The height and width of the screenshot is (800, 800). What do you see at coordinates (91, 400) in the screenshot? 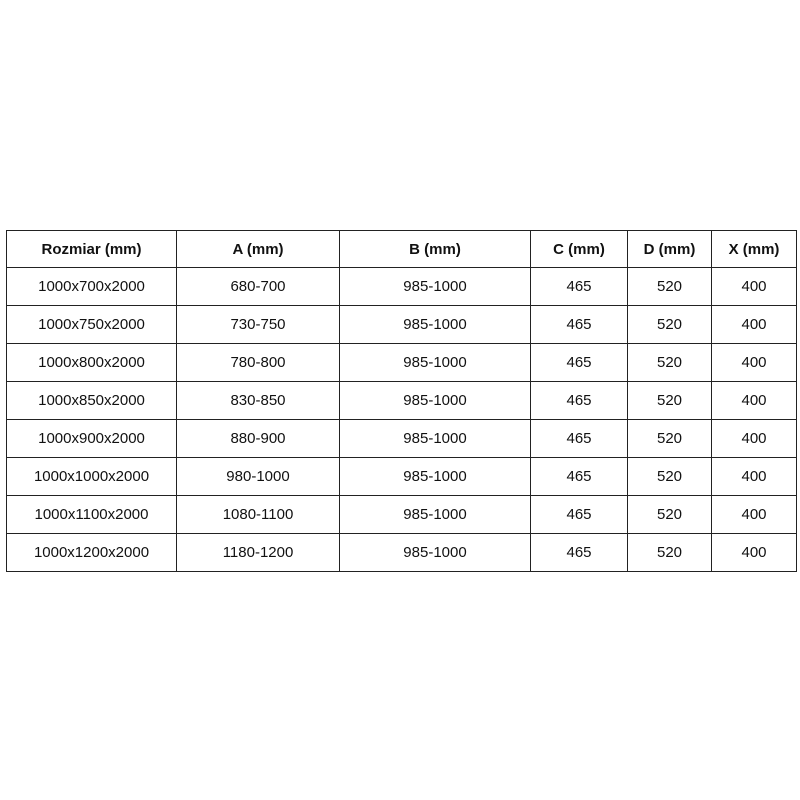
I see `cell-size: 1000x850x2000` at bounding box center [91, 400].